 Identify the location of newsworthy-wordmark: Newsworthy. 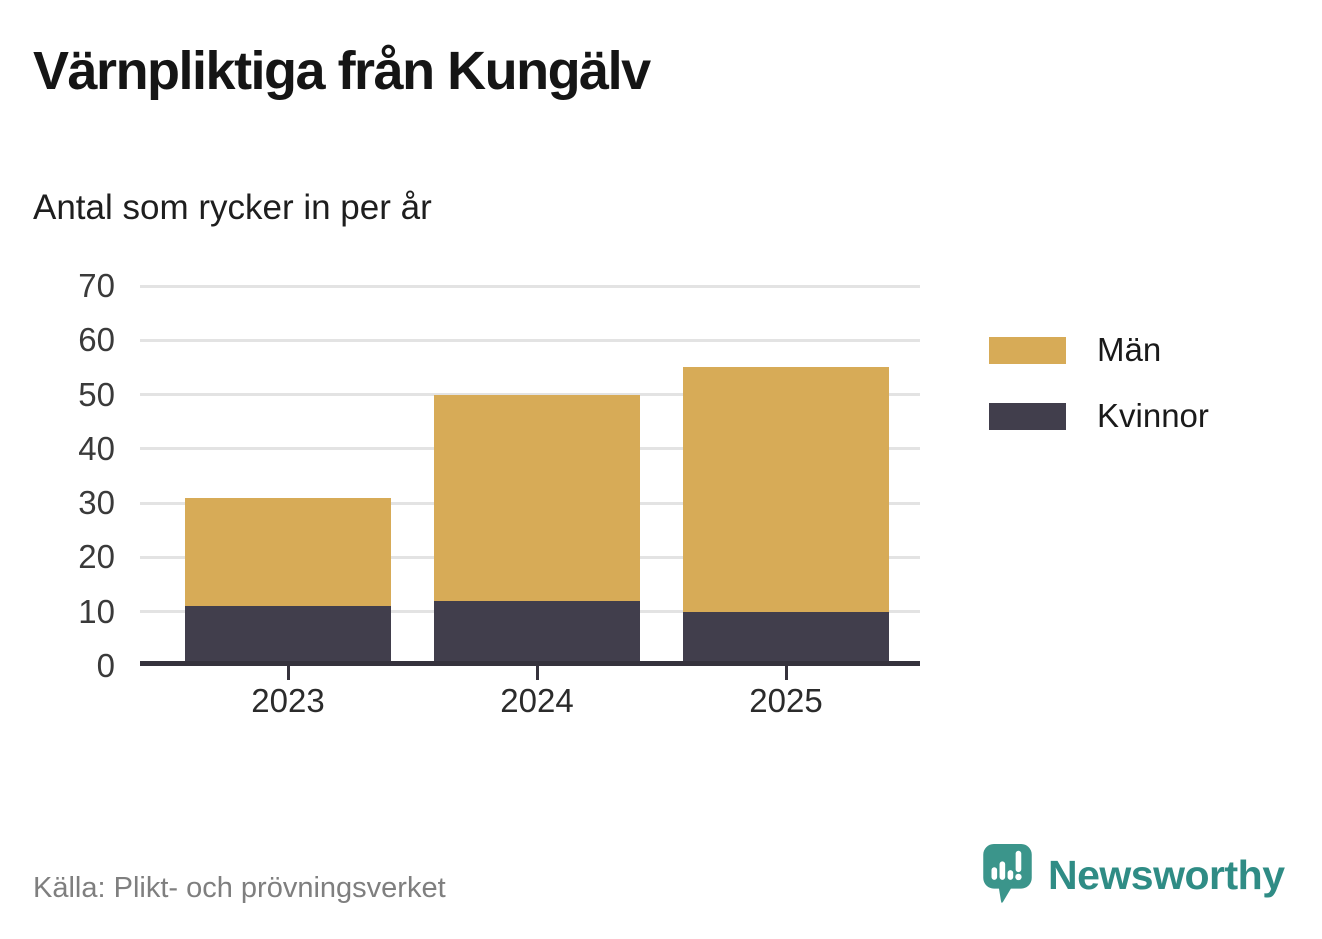
(1166, 874).